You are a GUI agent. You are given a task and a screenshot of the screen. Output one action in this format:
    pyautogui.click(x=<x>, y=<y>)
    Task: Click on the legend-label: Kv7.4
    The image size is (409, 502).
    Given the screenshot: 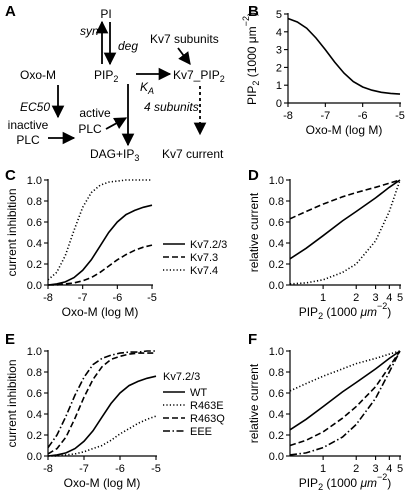 What is the action you would take?
    pyautogui.click(x=204, y=271)
    